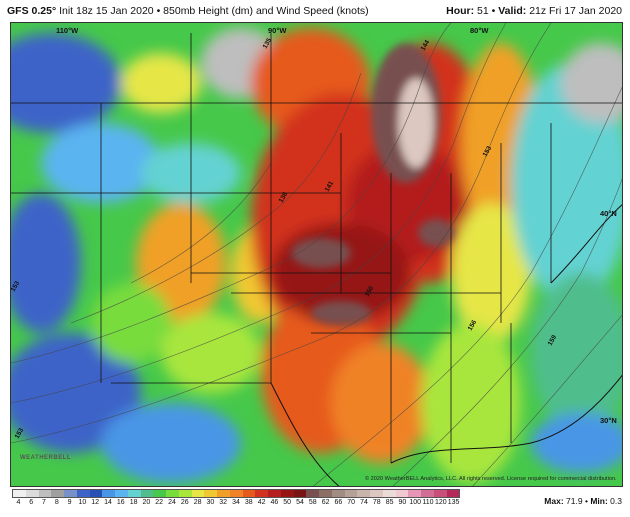  I want to click on color-scale-tick-label: 85, so click(389, 502).